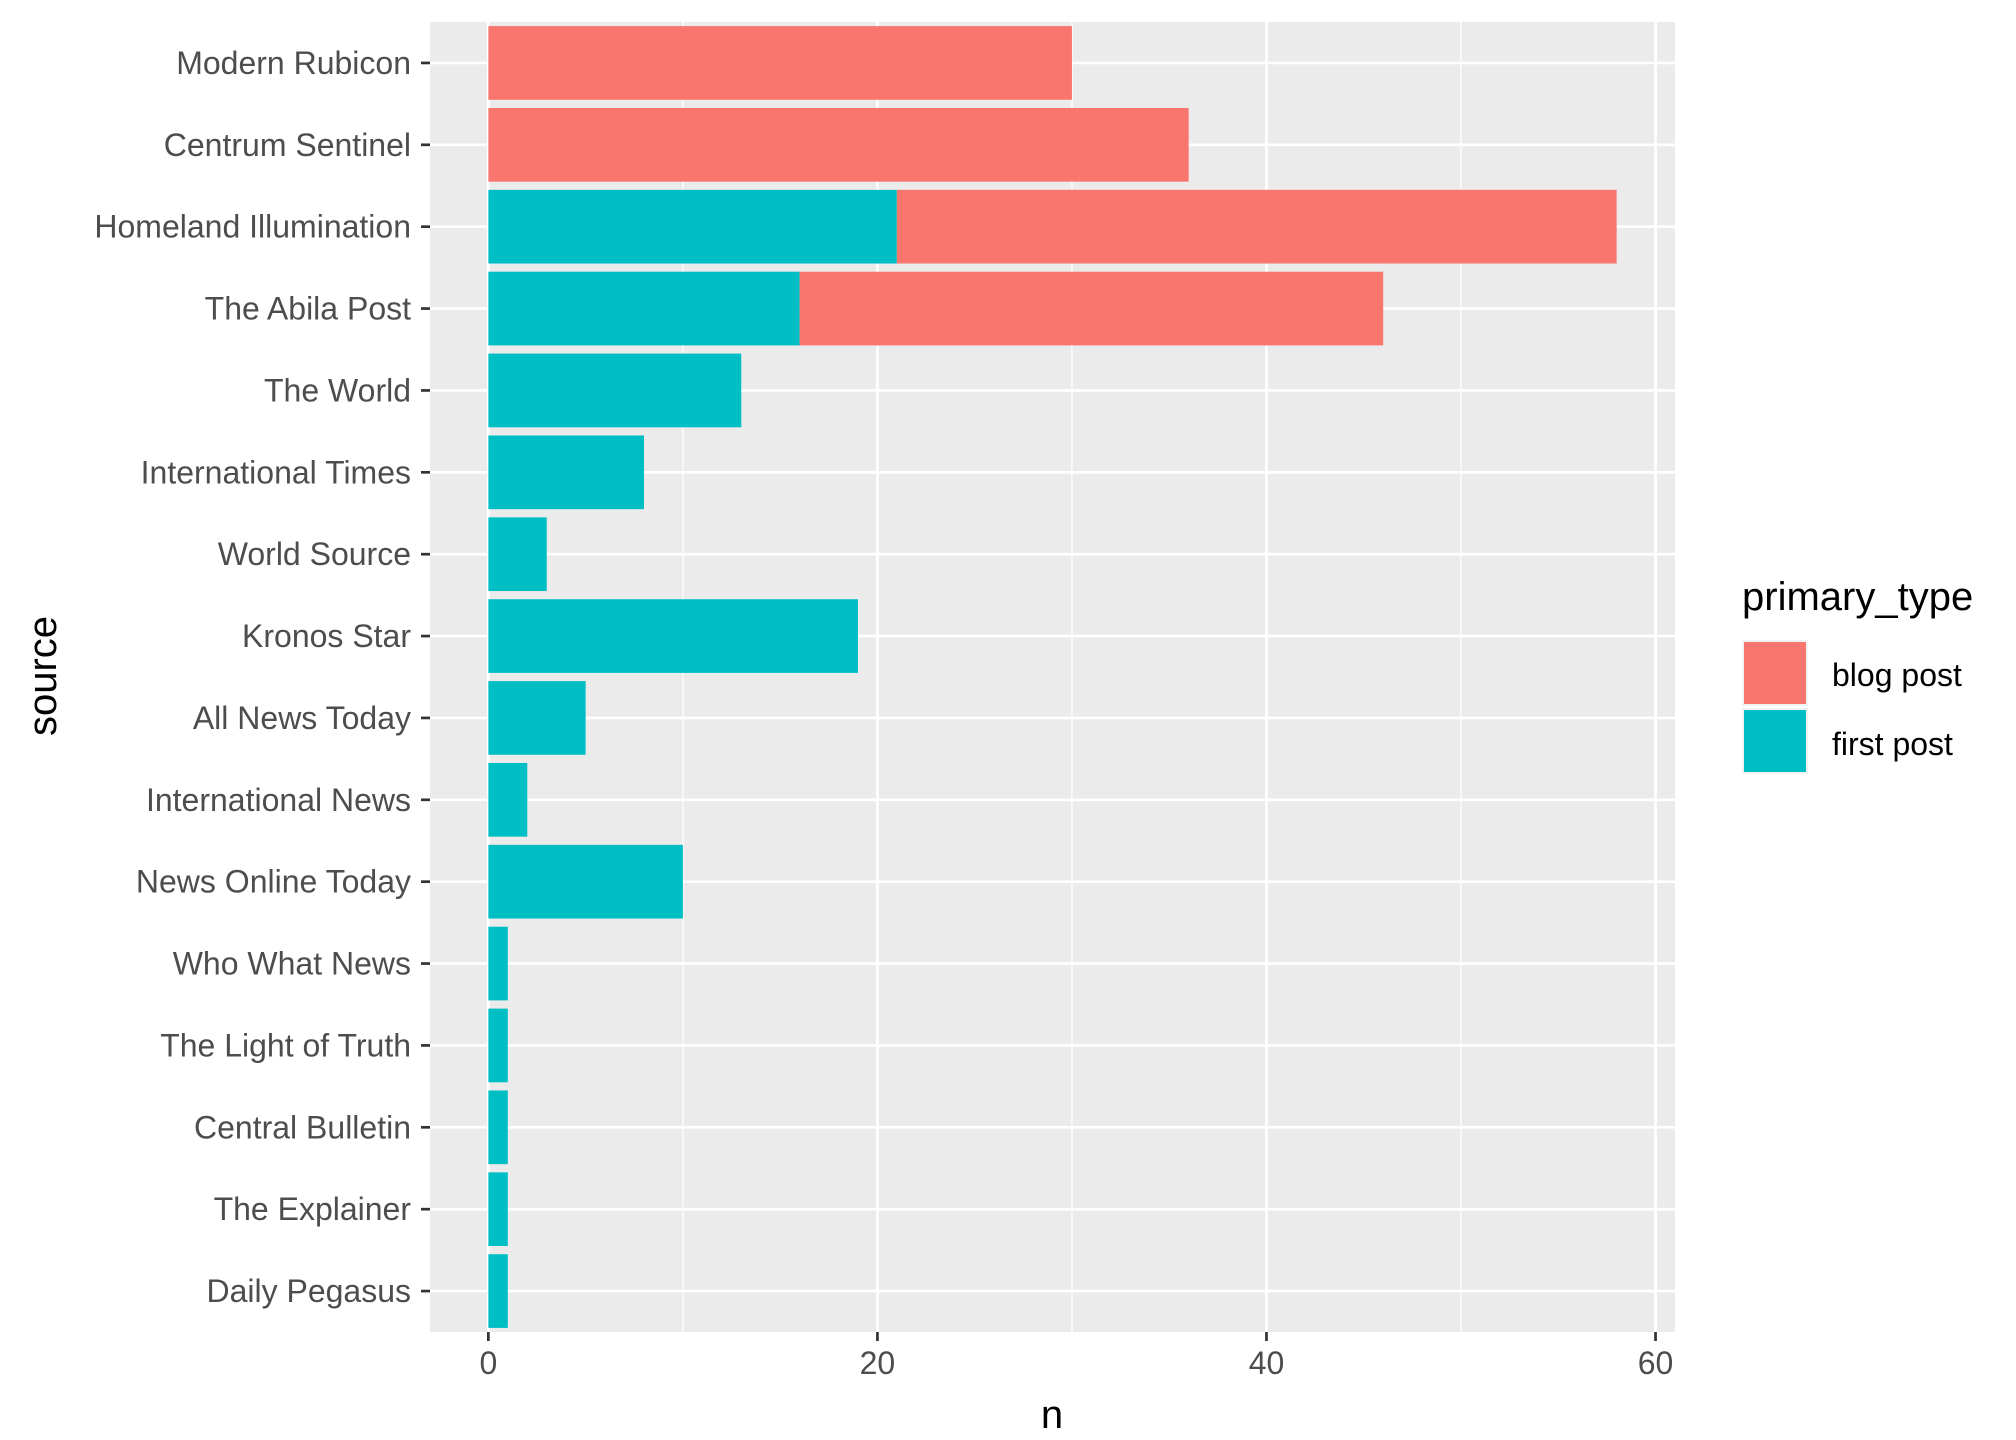 The width and height of the screenshot is (2016, 1440). I want to click on legend-swatch-blog-post, so click(1775, 673).